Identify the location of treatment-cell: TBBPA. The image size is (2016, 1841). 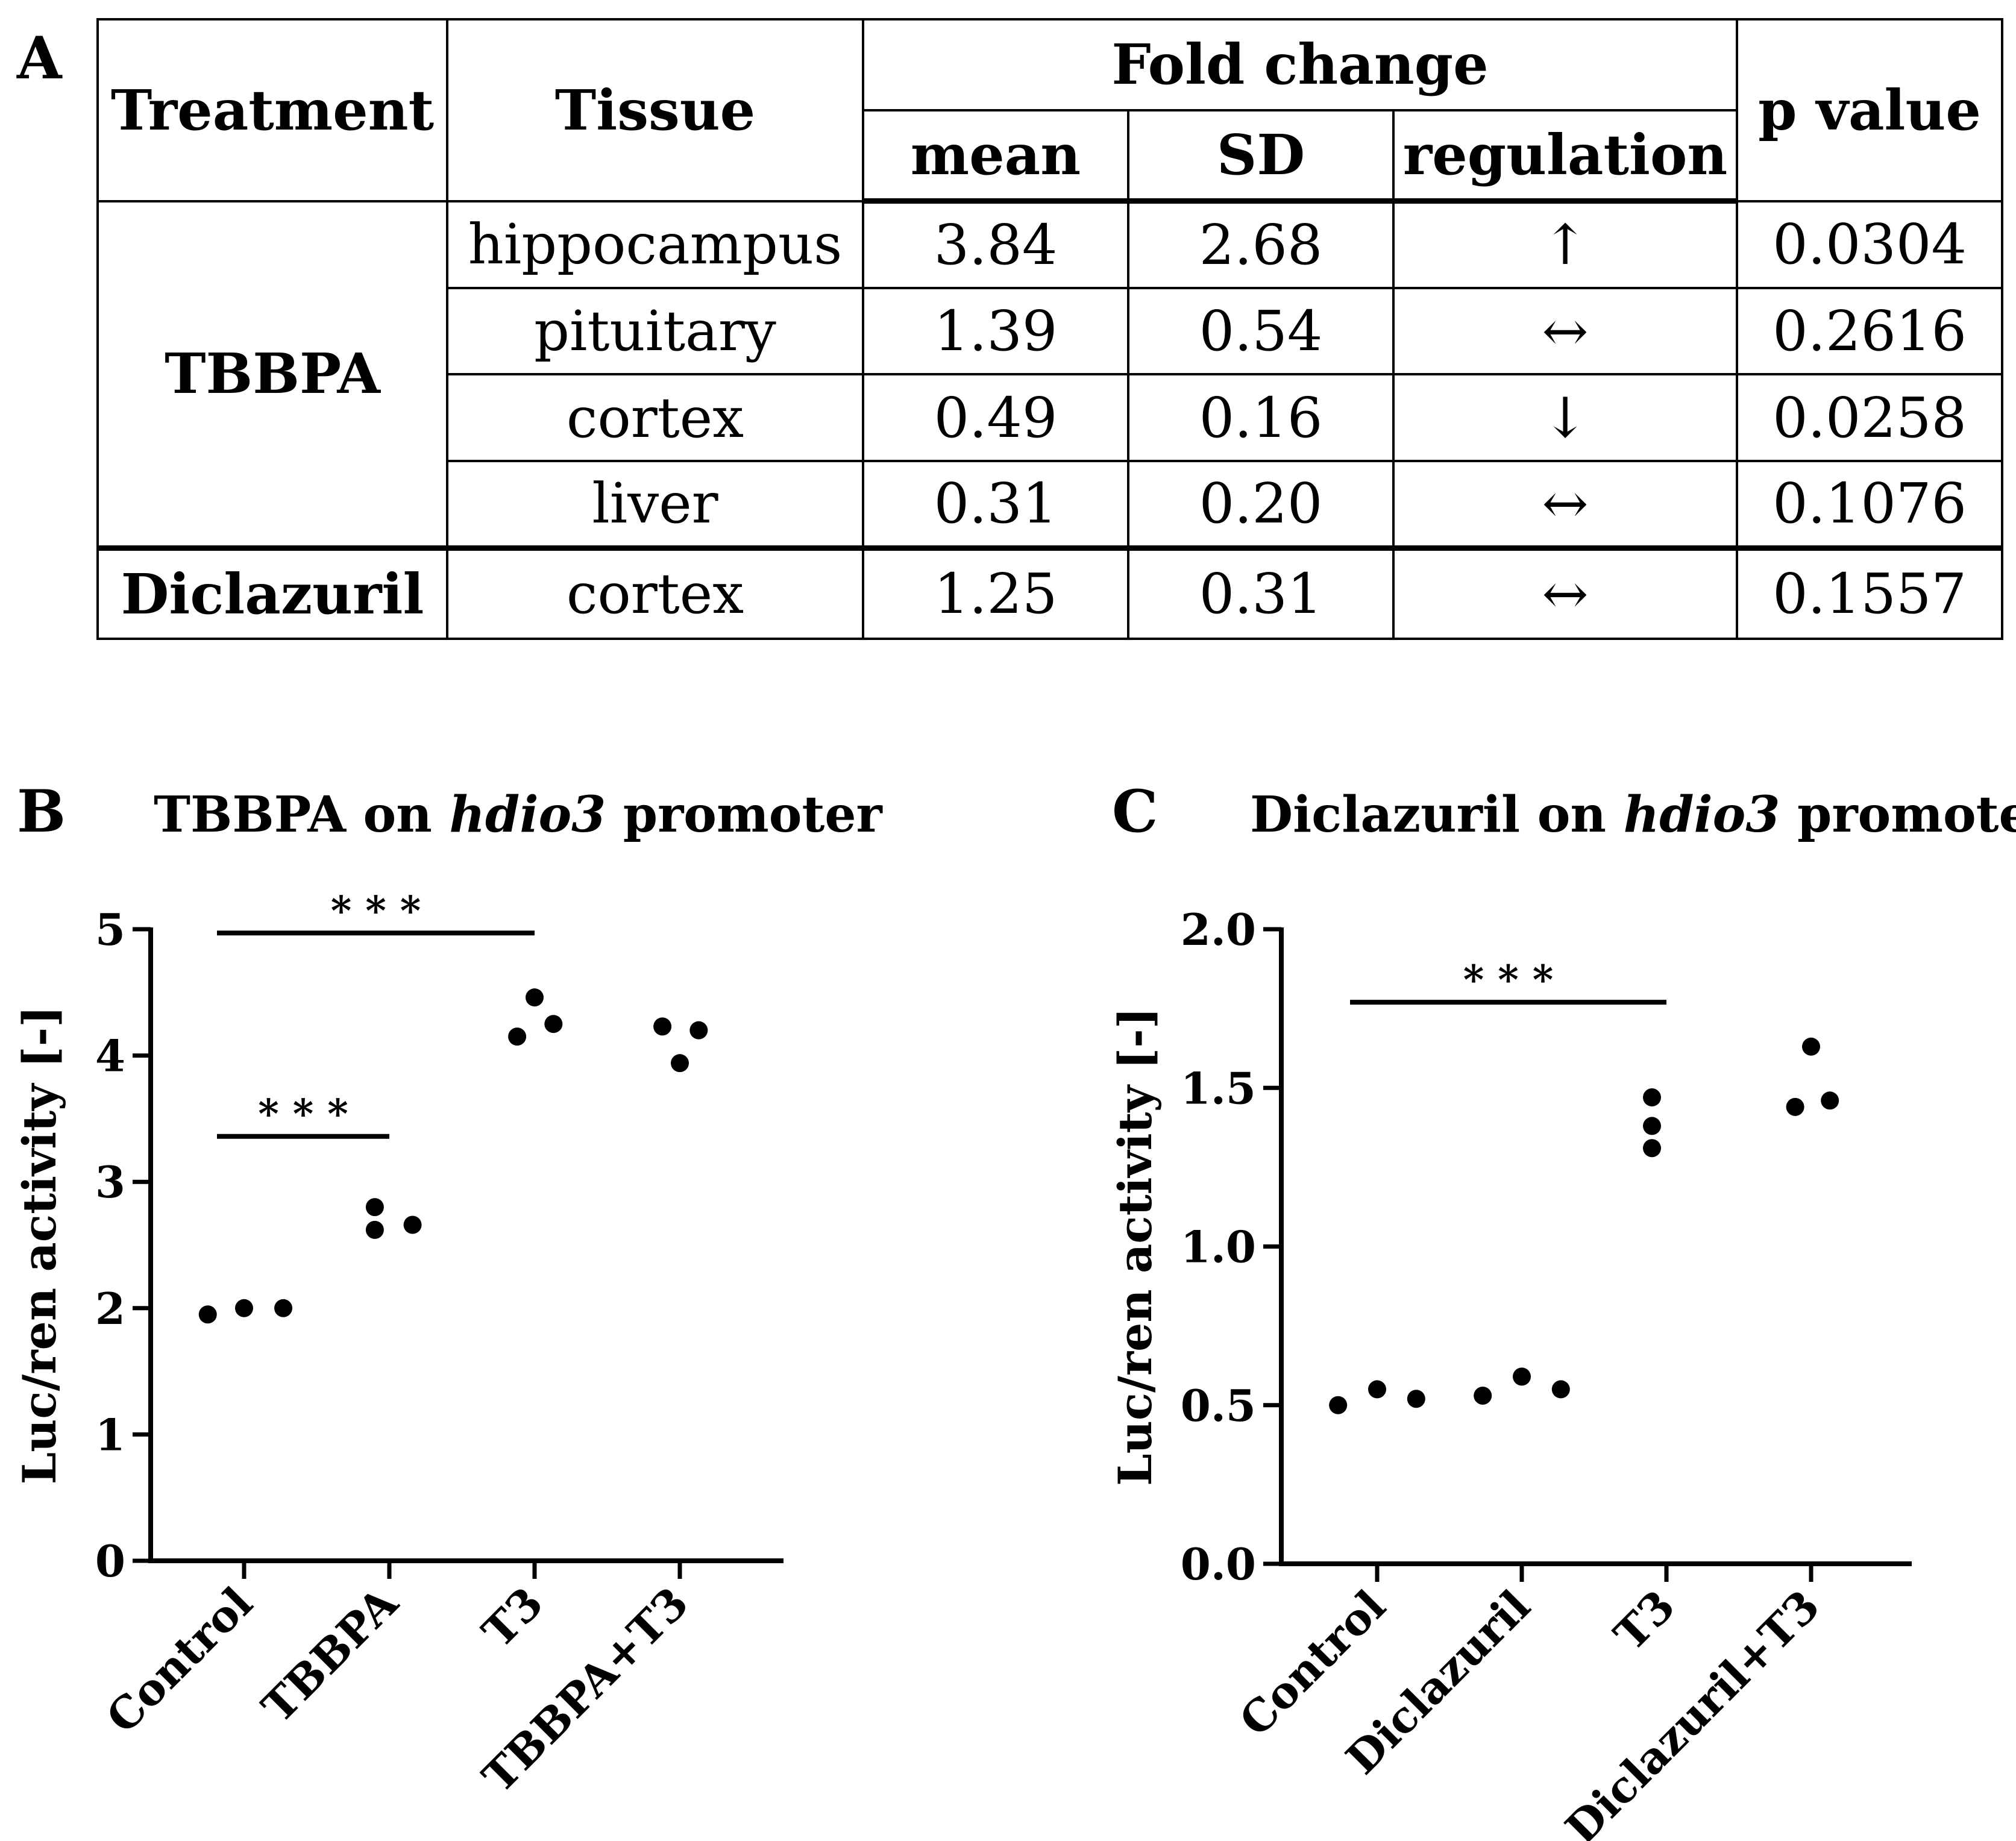
(272, 374).